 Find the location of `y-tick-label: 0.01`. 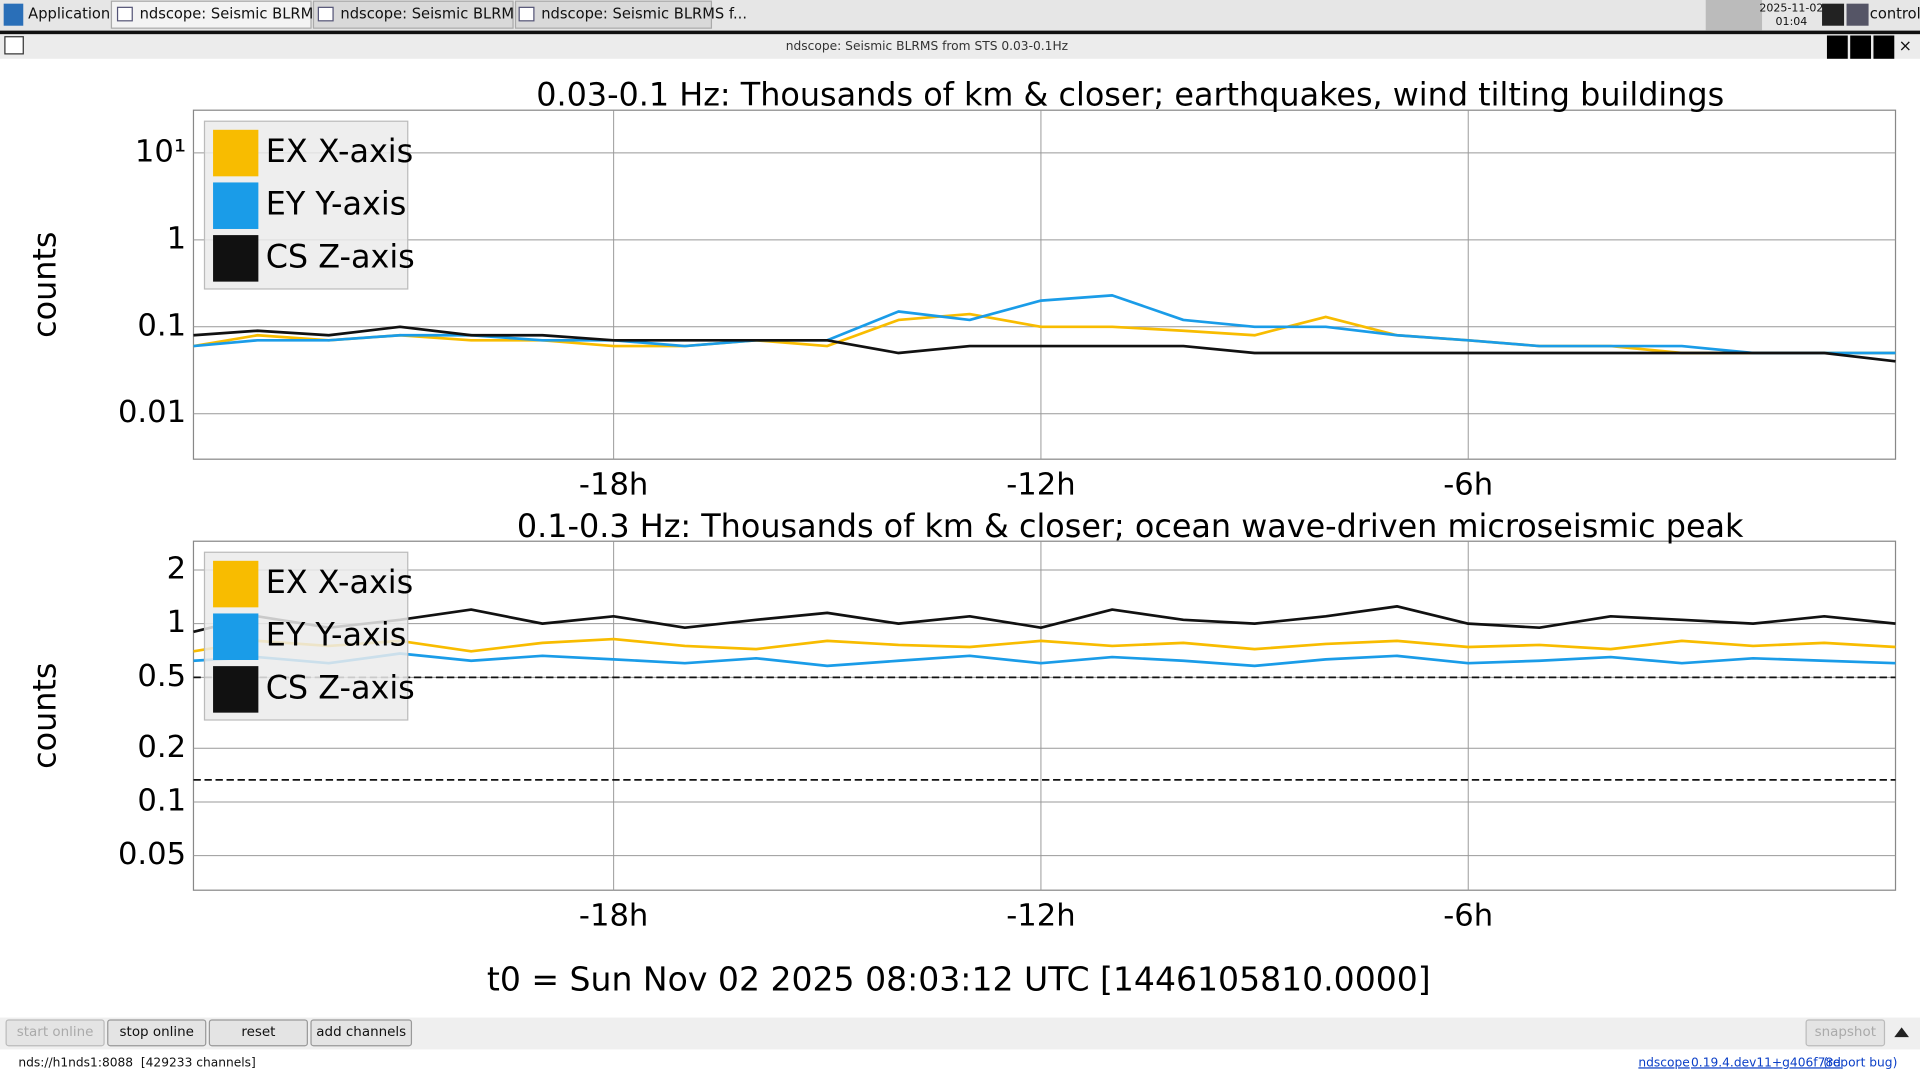

y-tick-label: 0.01 is located at coordinates (152, 412).